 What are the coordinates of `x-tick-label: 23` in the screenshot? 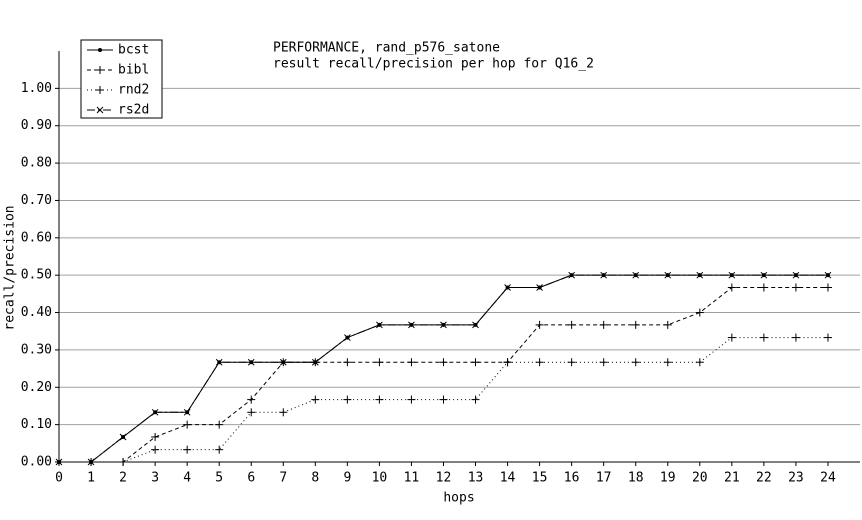 It's located at (796, 478).